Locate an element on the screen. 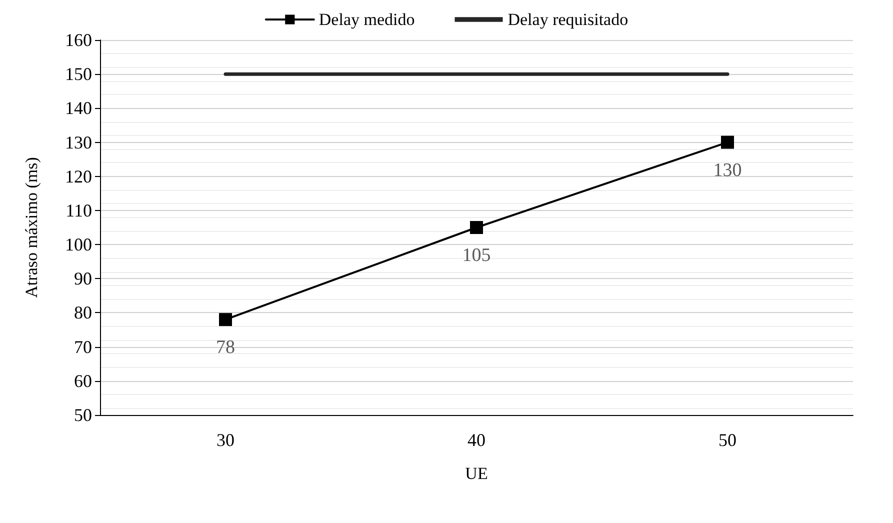  y-tick-label: 160 is located at coordinates (78, 40).